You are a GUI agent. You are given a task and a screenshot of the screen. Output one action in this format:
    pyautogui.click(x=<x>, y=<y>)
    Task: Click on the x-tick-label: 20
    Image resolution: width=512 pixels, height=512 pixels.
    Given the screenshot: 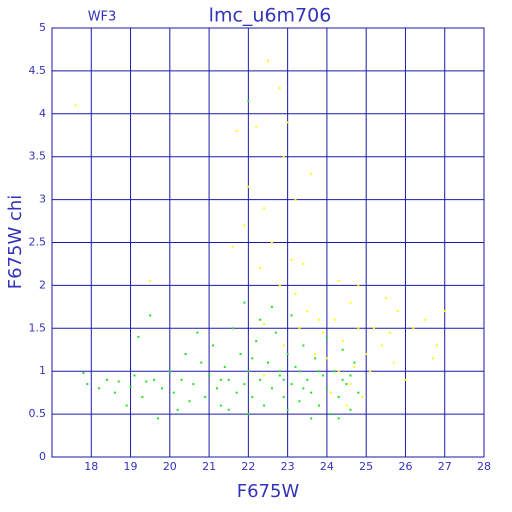 What is the action you would take?
    pyautogui.click(x=170, y=466)
    